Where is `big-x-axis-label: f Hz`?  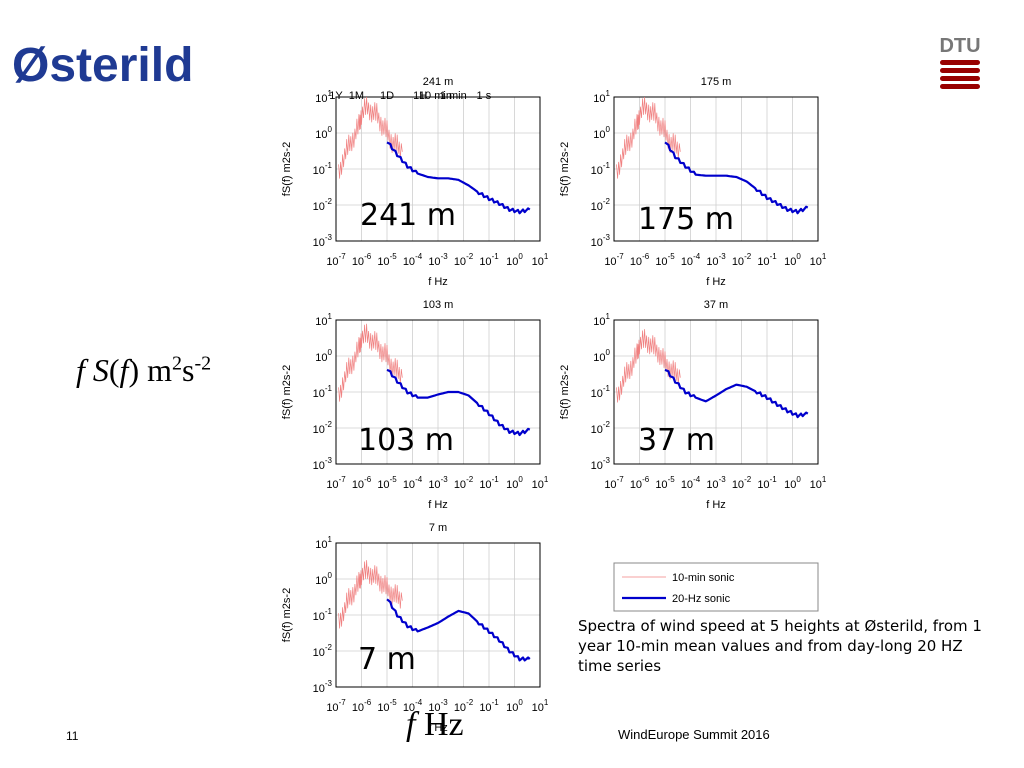
big-x-axis-label: f Hz is located at coordinates (435, 724).